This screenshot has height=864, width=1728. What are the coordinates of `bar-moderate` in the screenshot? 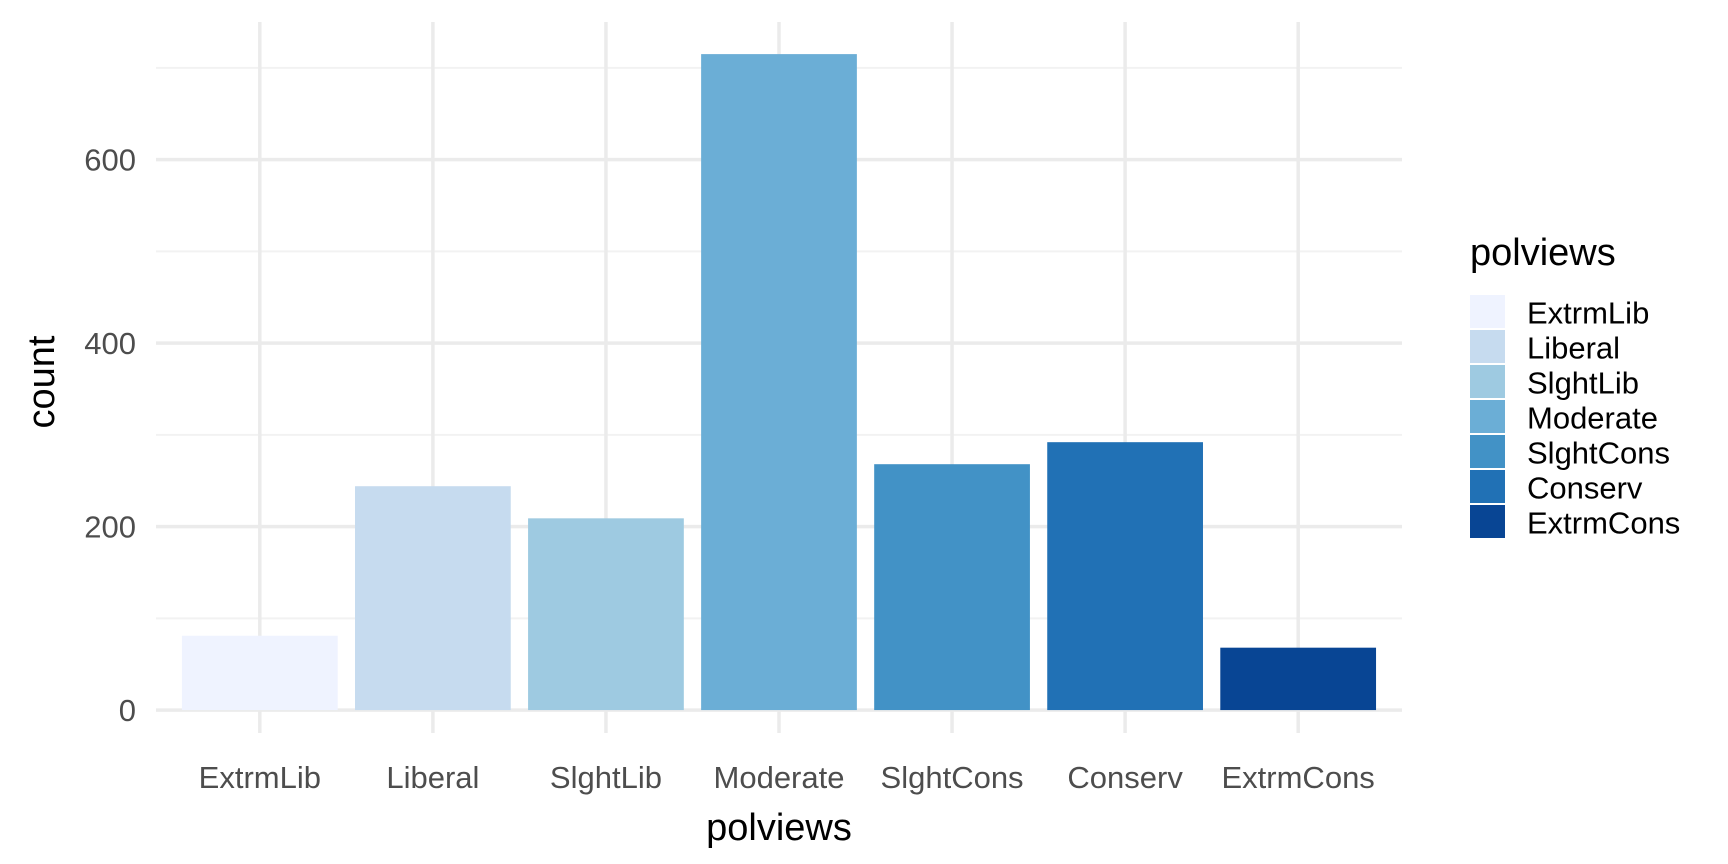 It's located at (779, 382).